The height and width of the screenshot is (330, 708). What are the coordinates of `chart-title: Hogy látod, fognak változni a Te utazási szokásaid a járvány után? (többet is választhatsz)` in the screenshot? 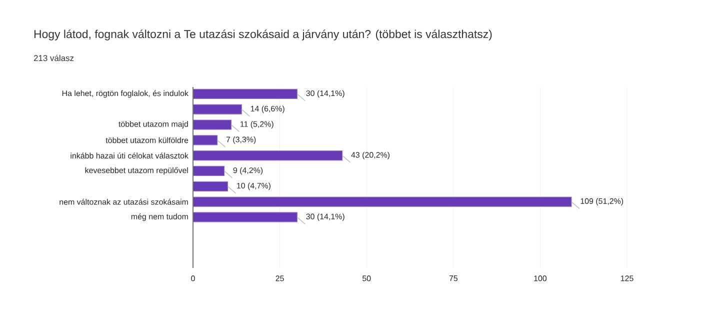 It's located at (263, 35).